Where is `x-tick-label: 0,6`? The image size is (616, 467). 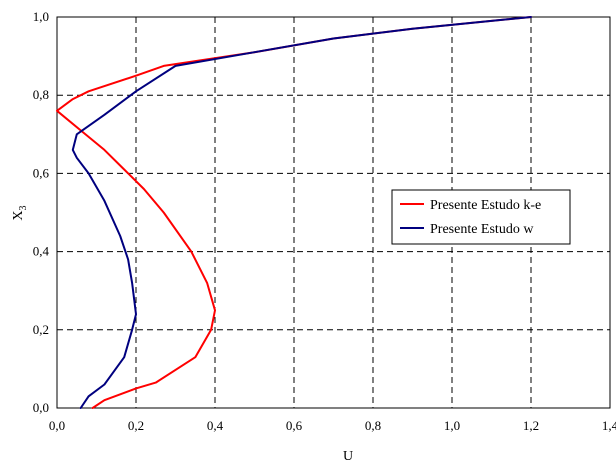 x-tick-label: 0,6 is located at coordinates (294, 425).